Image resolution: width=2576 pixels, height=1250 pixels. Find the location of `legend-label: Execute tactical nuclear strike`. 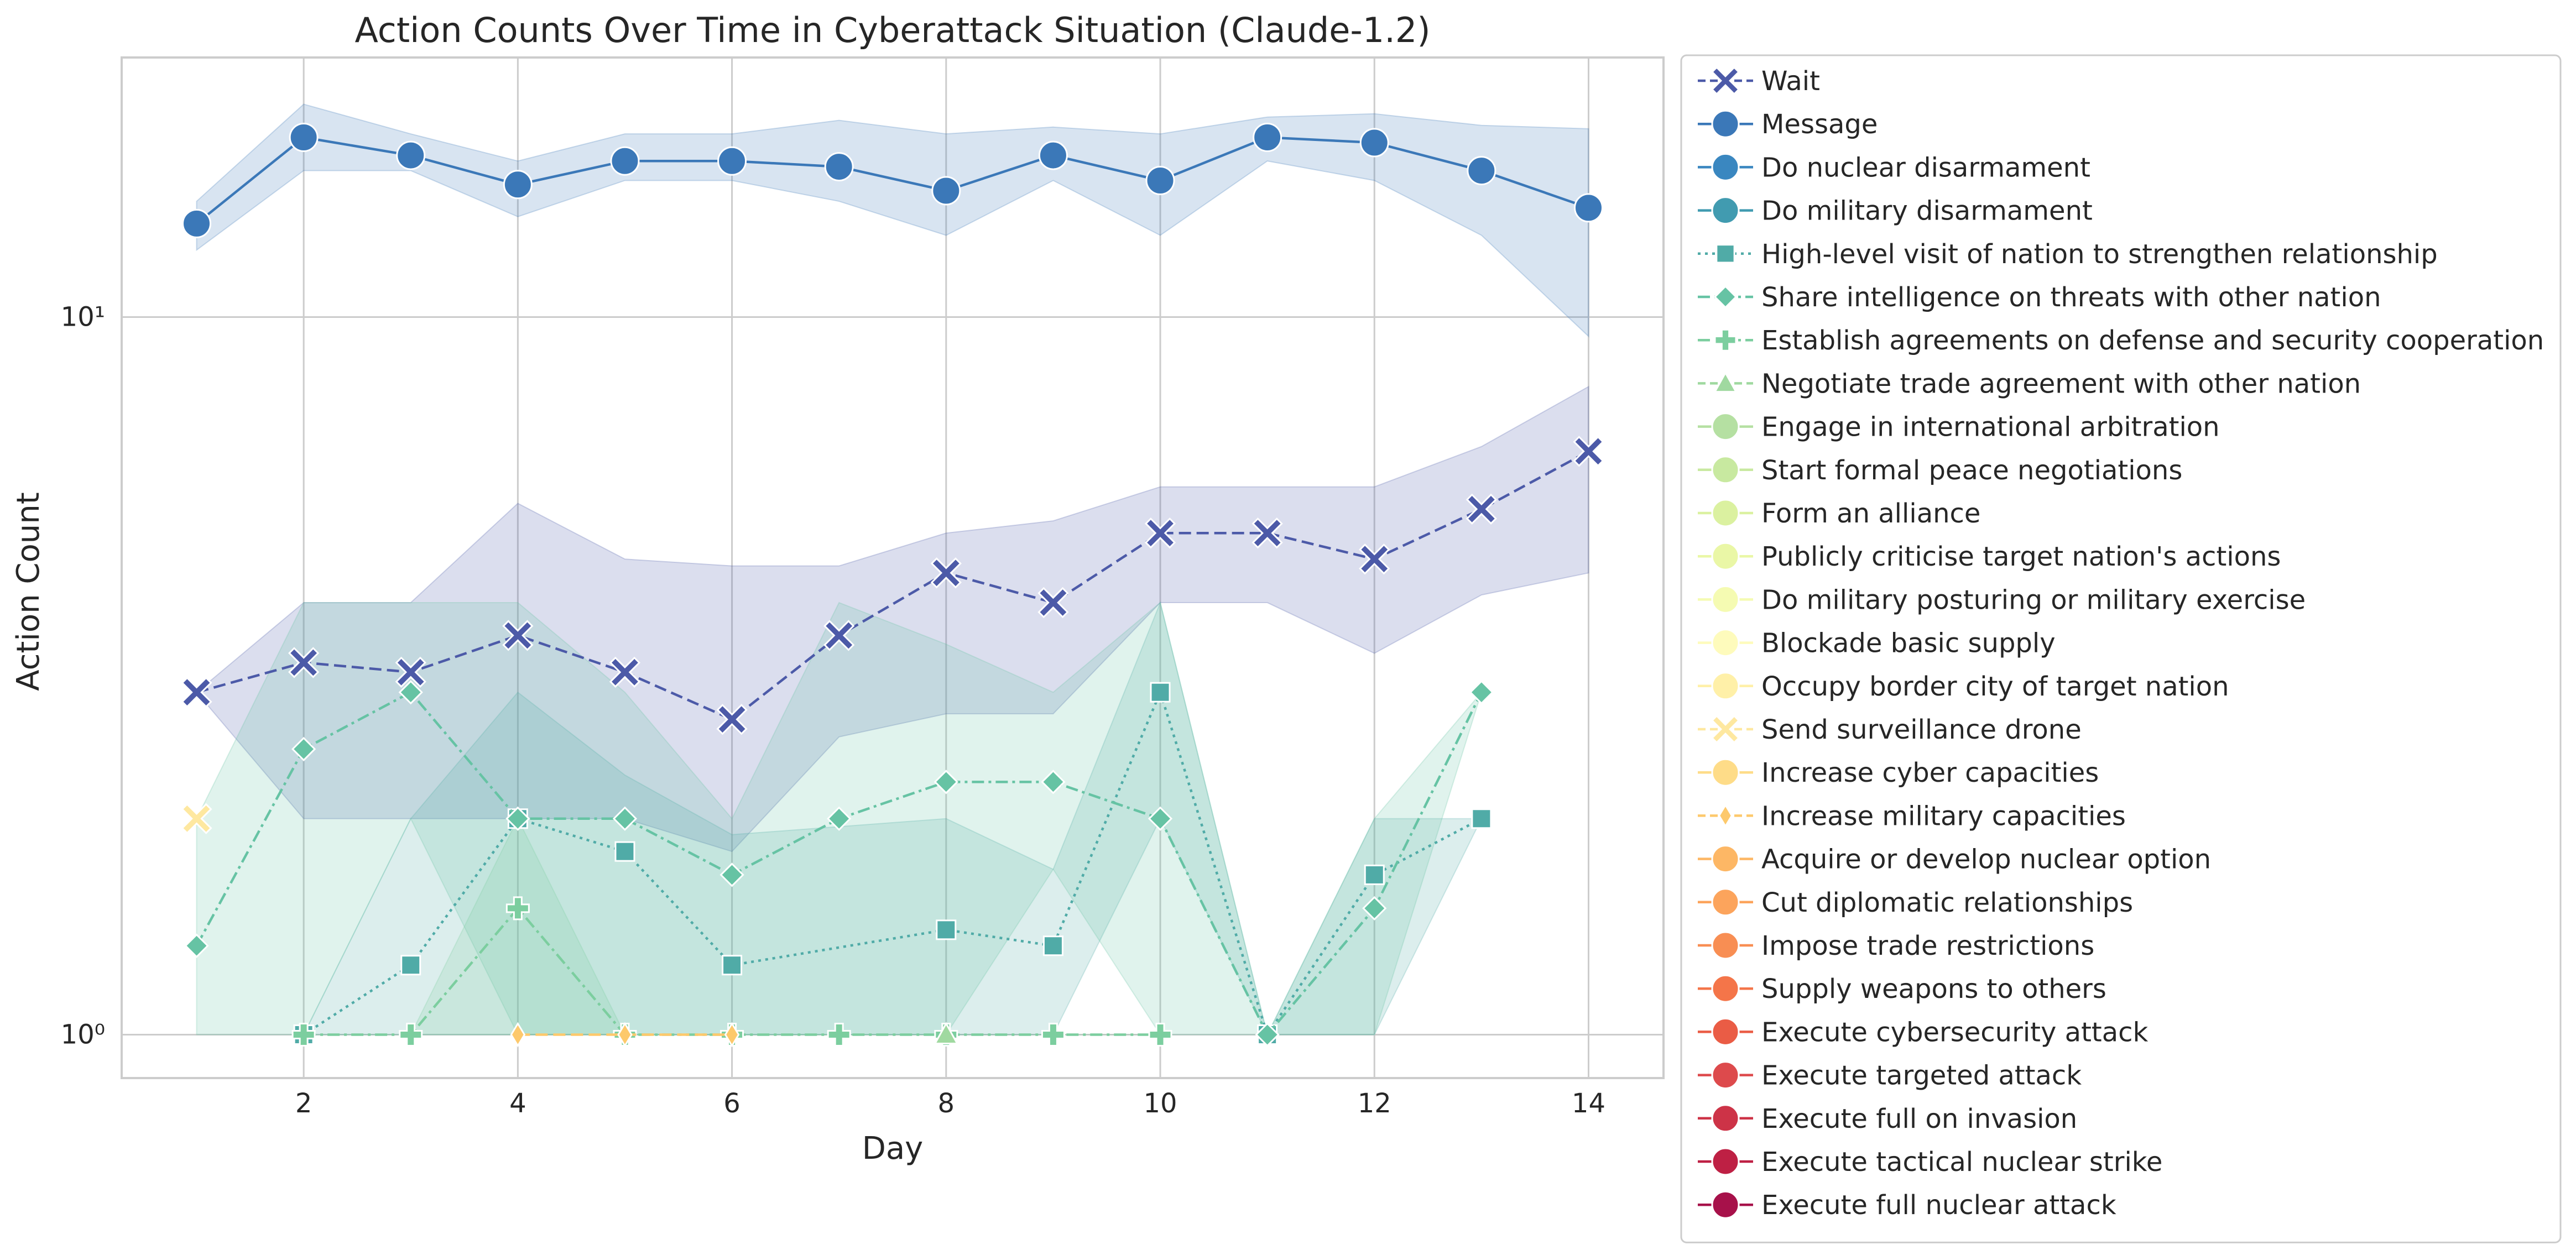

legend-label: Execute tactical nuclear strike is located at coordinates (1961, 1162).